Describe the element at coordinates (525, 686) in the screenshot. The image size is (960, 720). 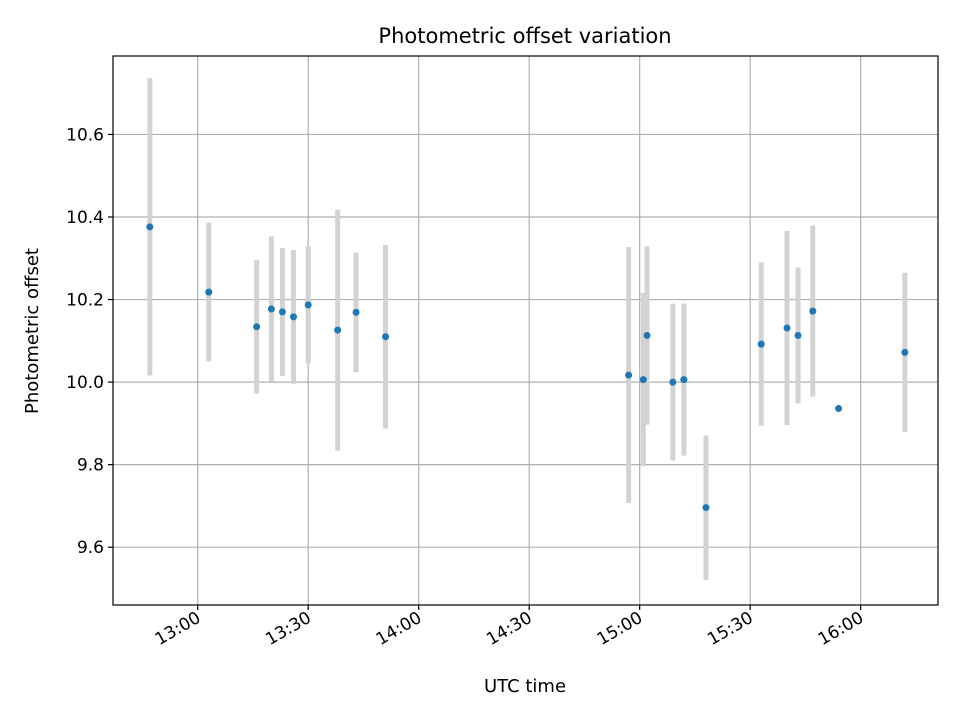
I see `x-axis-label: UTC time` at that location.